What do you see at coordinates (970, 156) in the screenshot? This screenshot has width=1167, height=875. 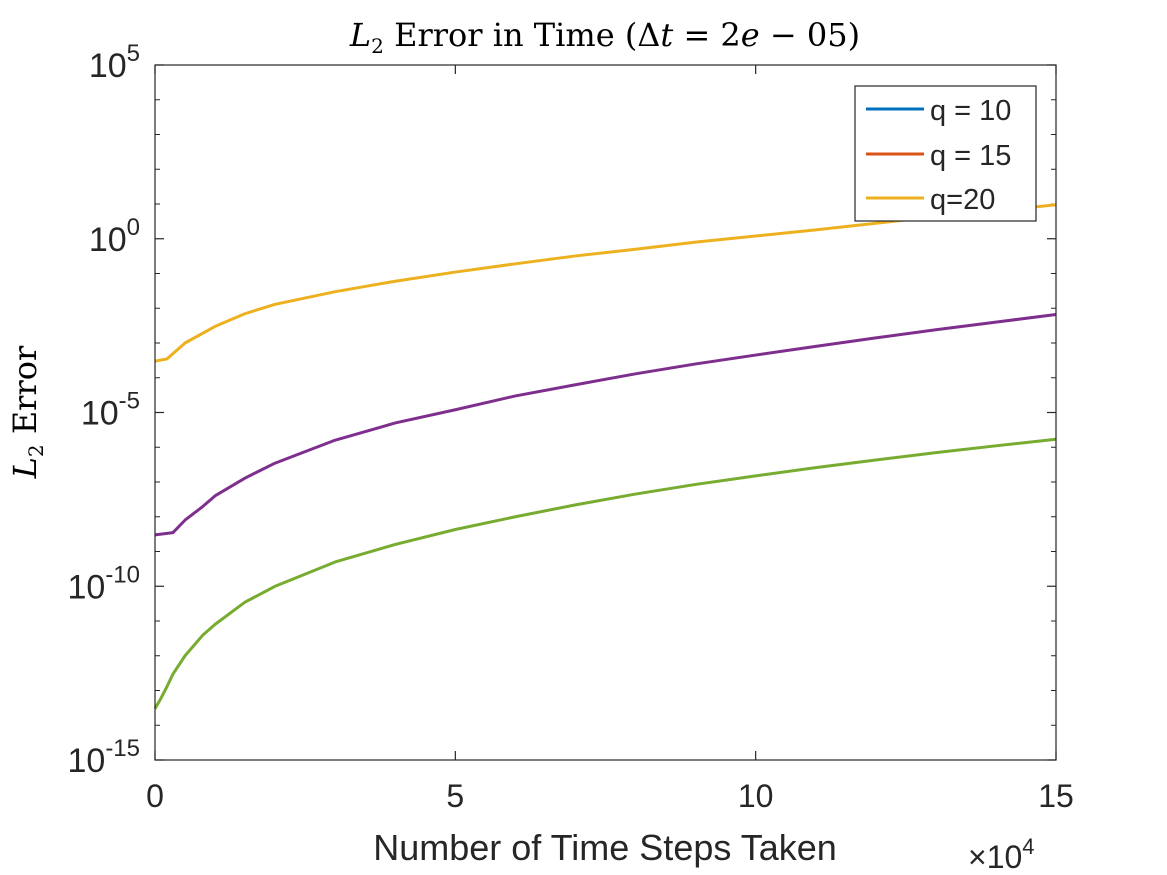 I see `legend-label-q15: q = 15` at bounding box center [970, 156].